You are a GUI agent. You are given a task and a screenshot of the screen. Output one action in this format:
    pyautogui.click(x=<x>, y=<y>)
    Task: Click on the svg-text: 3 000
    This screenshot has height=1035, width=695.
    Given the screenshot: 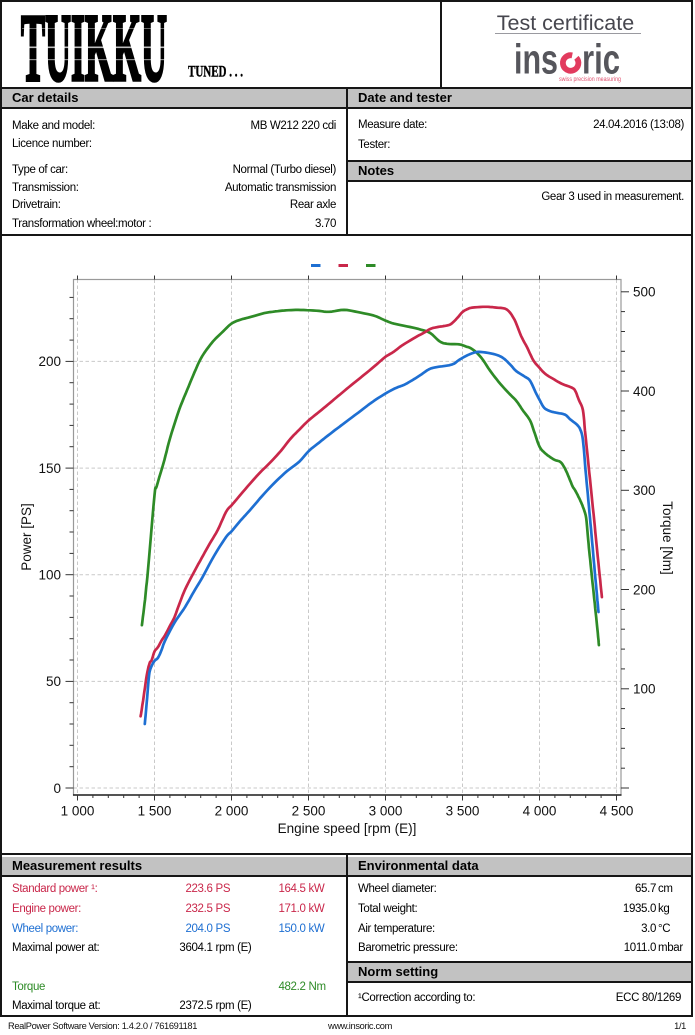 What is the action you would take?
    pyautogui.click(x=386, y=811)
    